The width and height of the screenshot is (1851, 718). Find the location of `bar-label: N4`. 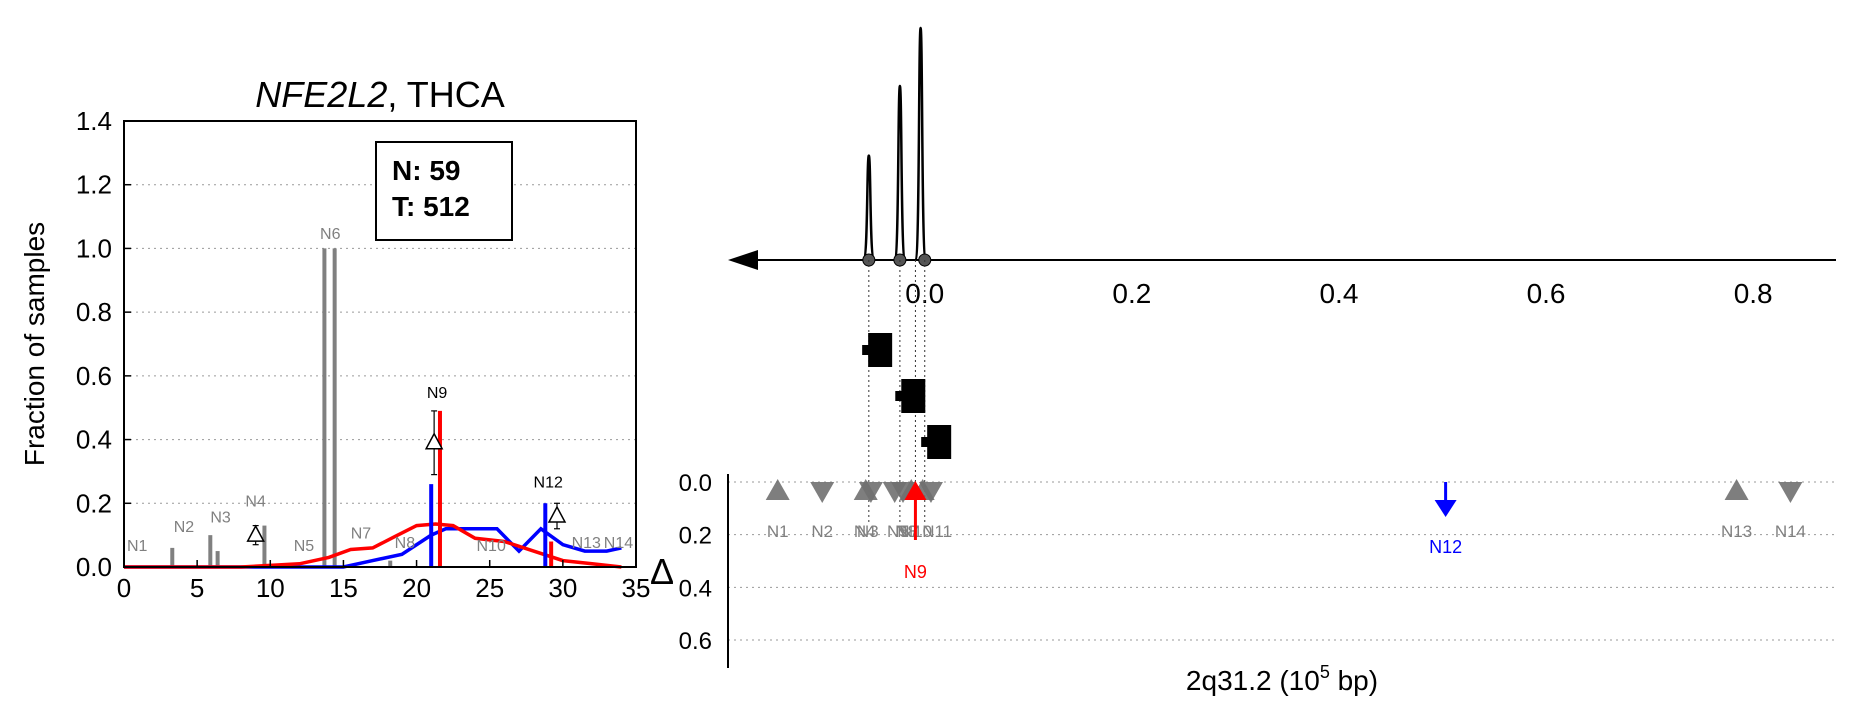

bar-label: N4 is located at coordinates (255, 501).